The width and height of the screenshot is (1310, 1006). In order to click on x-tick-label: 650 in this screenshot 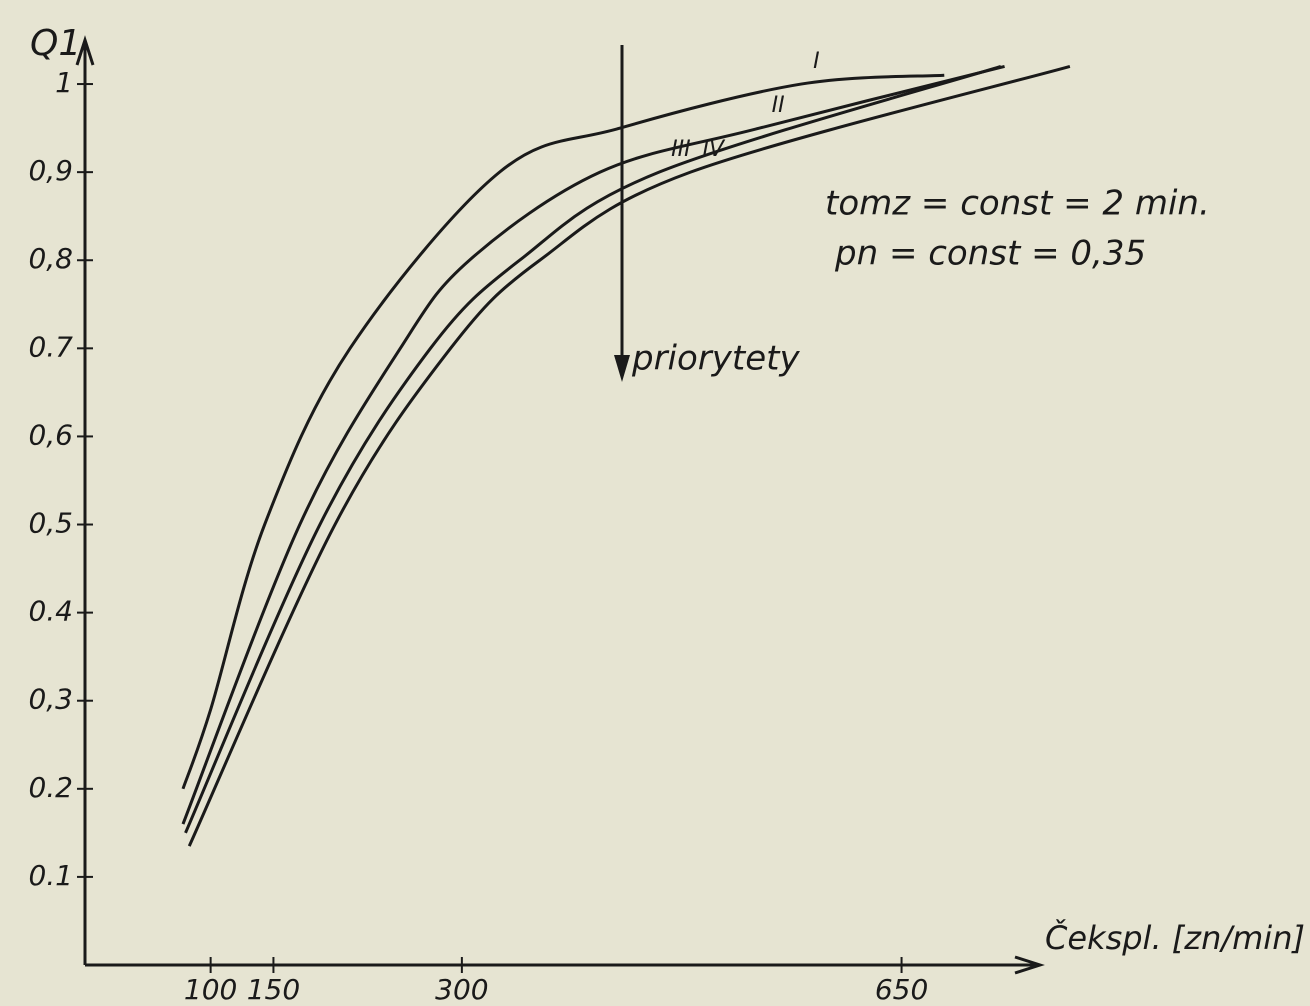, I will do `click(901, 989)`.